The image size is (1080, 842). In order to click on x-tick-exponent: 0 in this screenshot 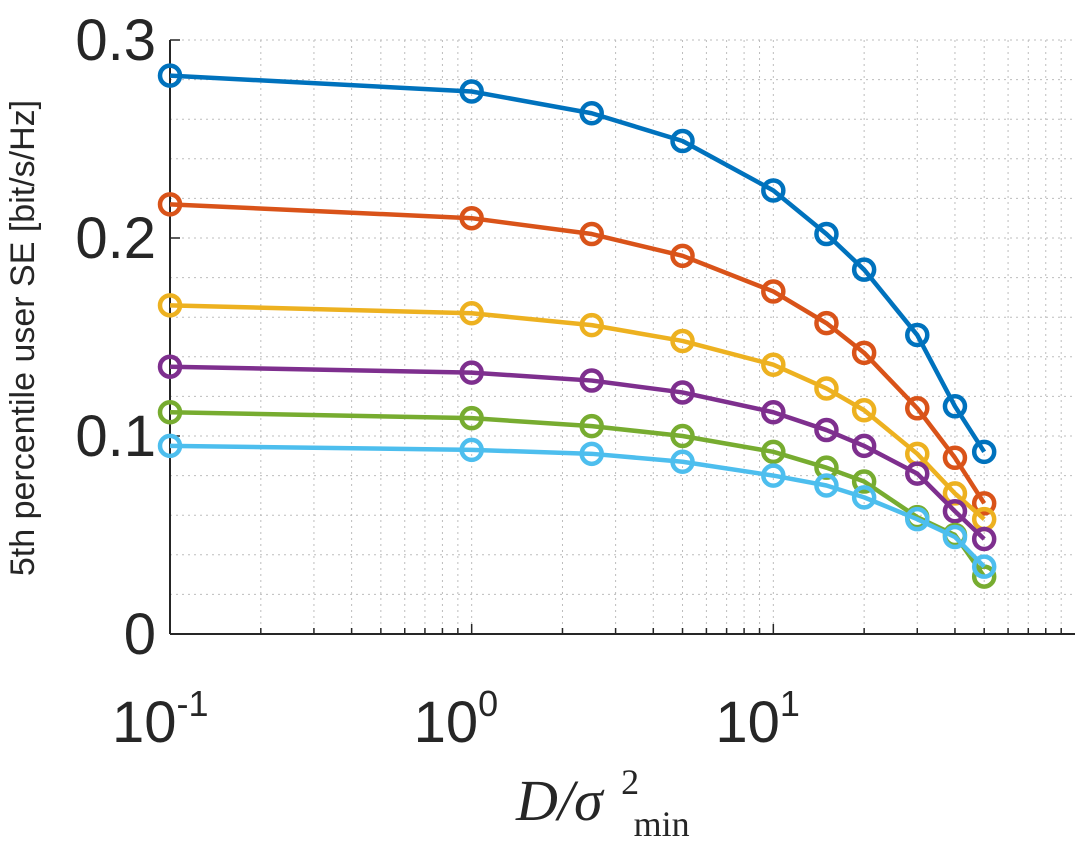, I will do `click(488, 703)`.